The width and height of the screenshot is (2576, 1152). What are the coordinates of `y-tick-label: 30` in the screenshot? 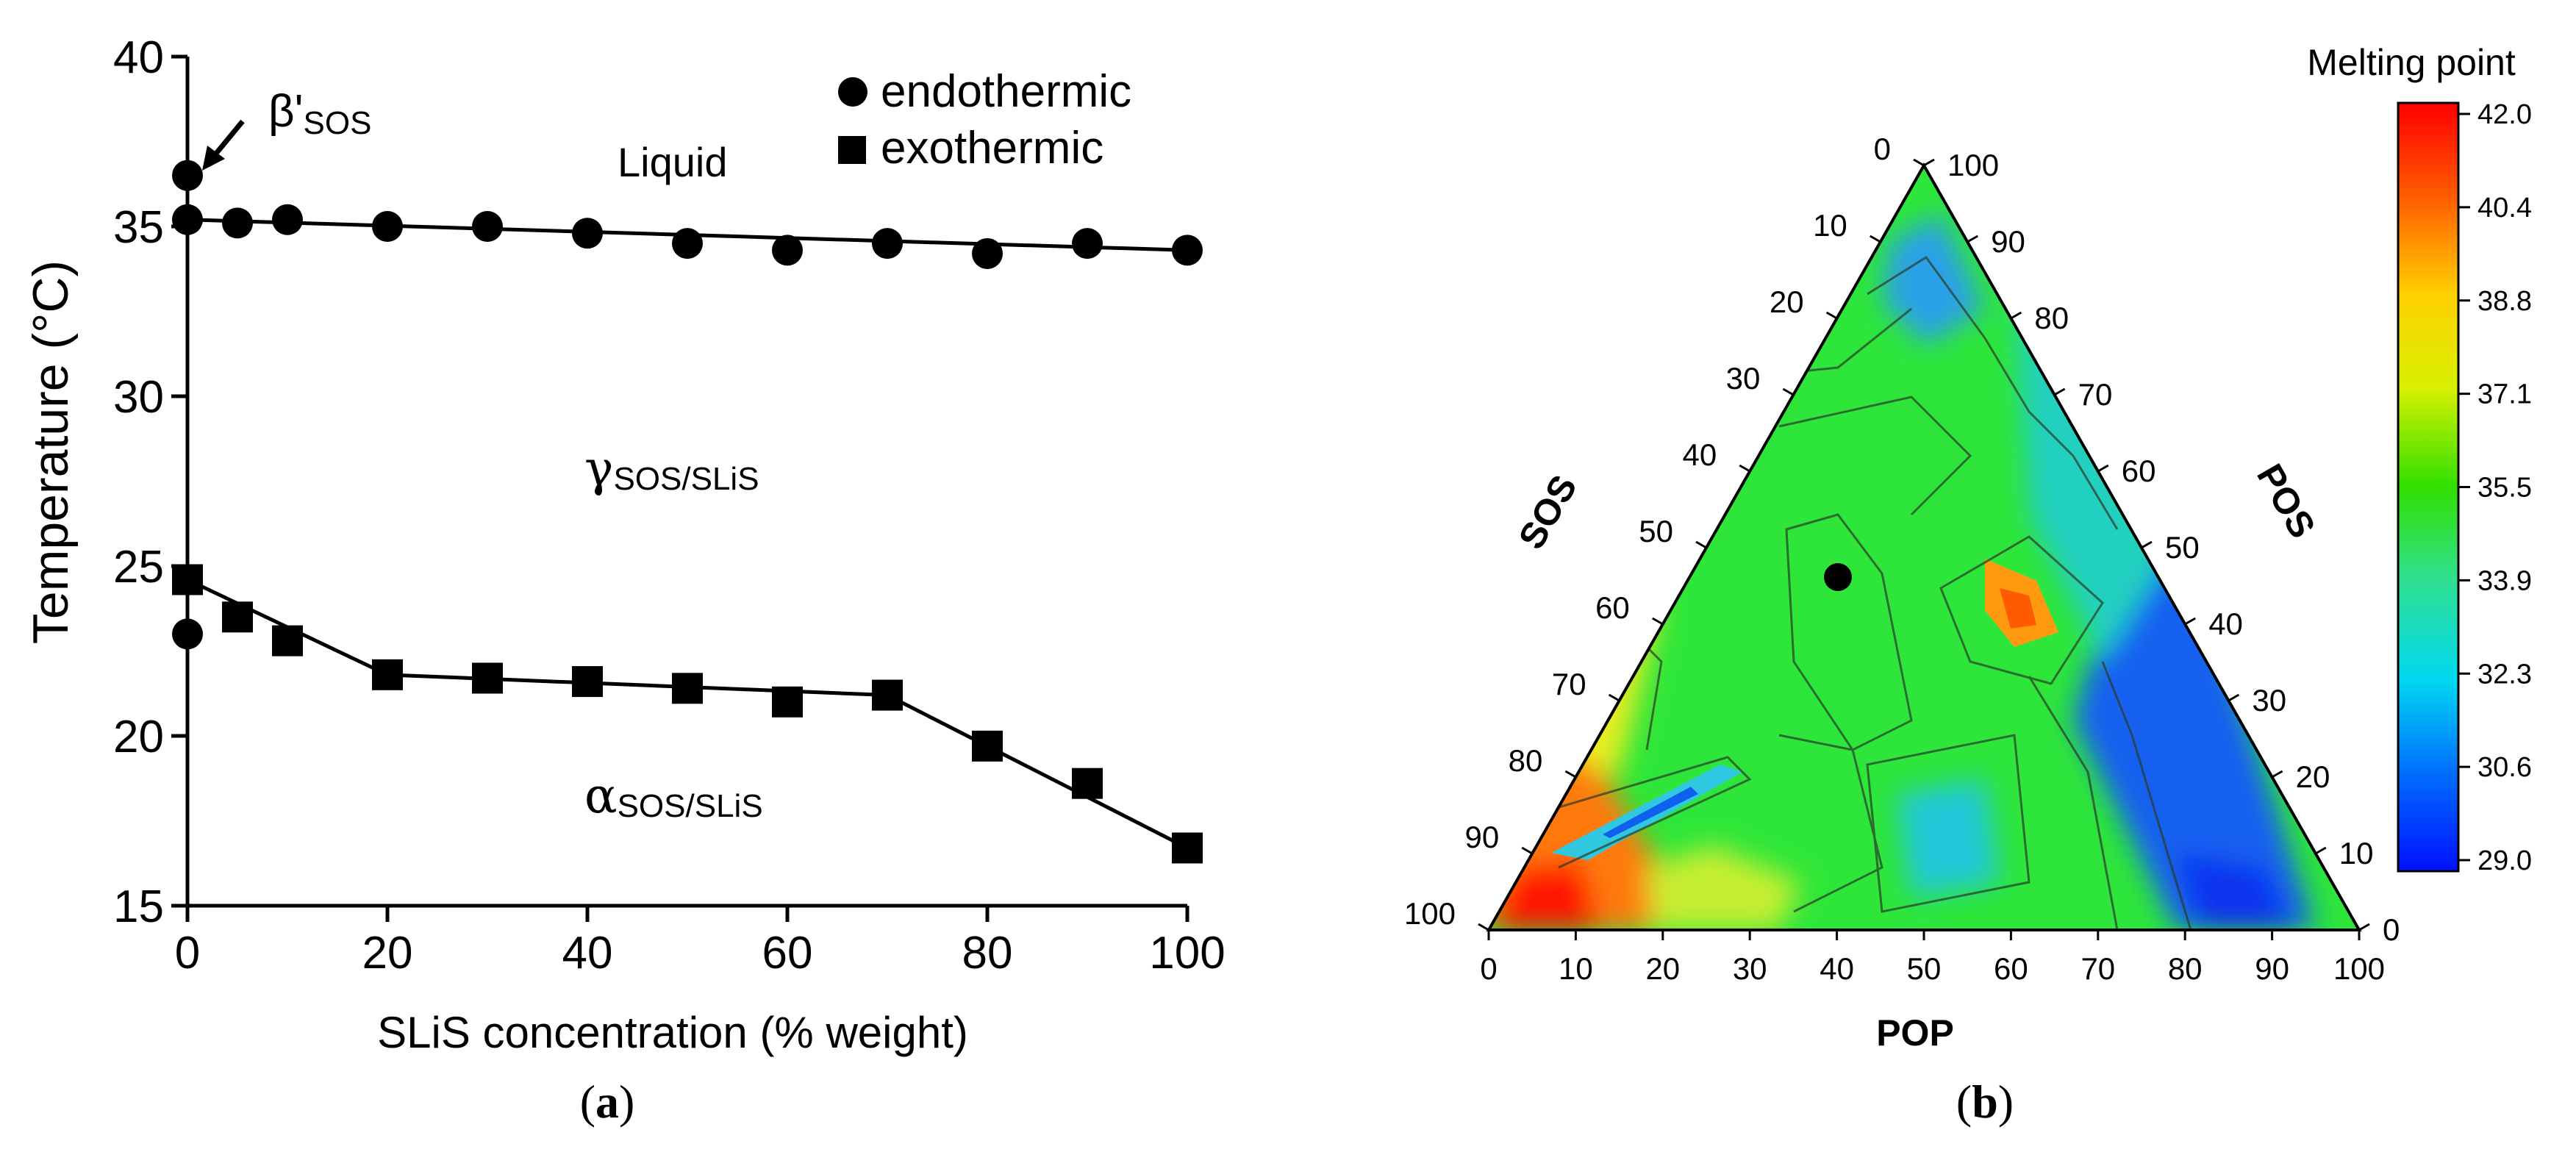 It's located at (138, 397).